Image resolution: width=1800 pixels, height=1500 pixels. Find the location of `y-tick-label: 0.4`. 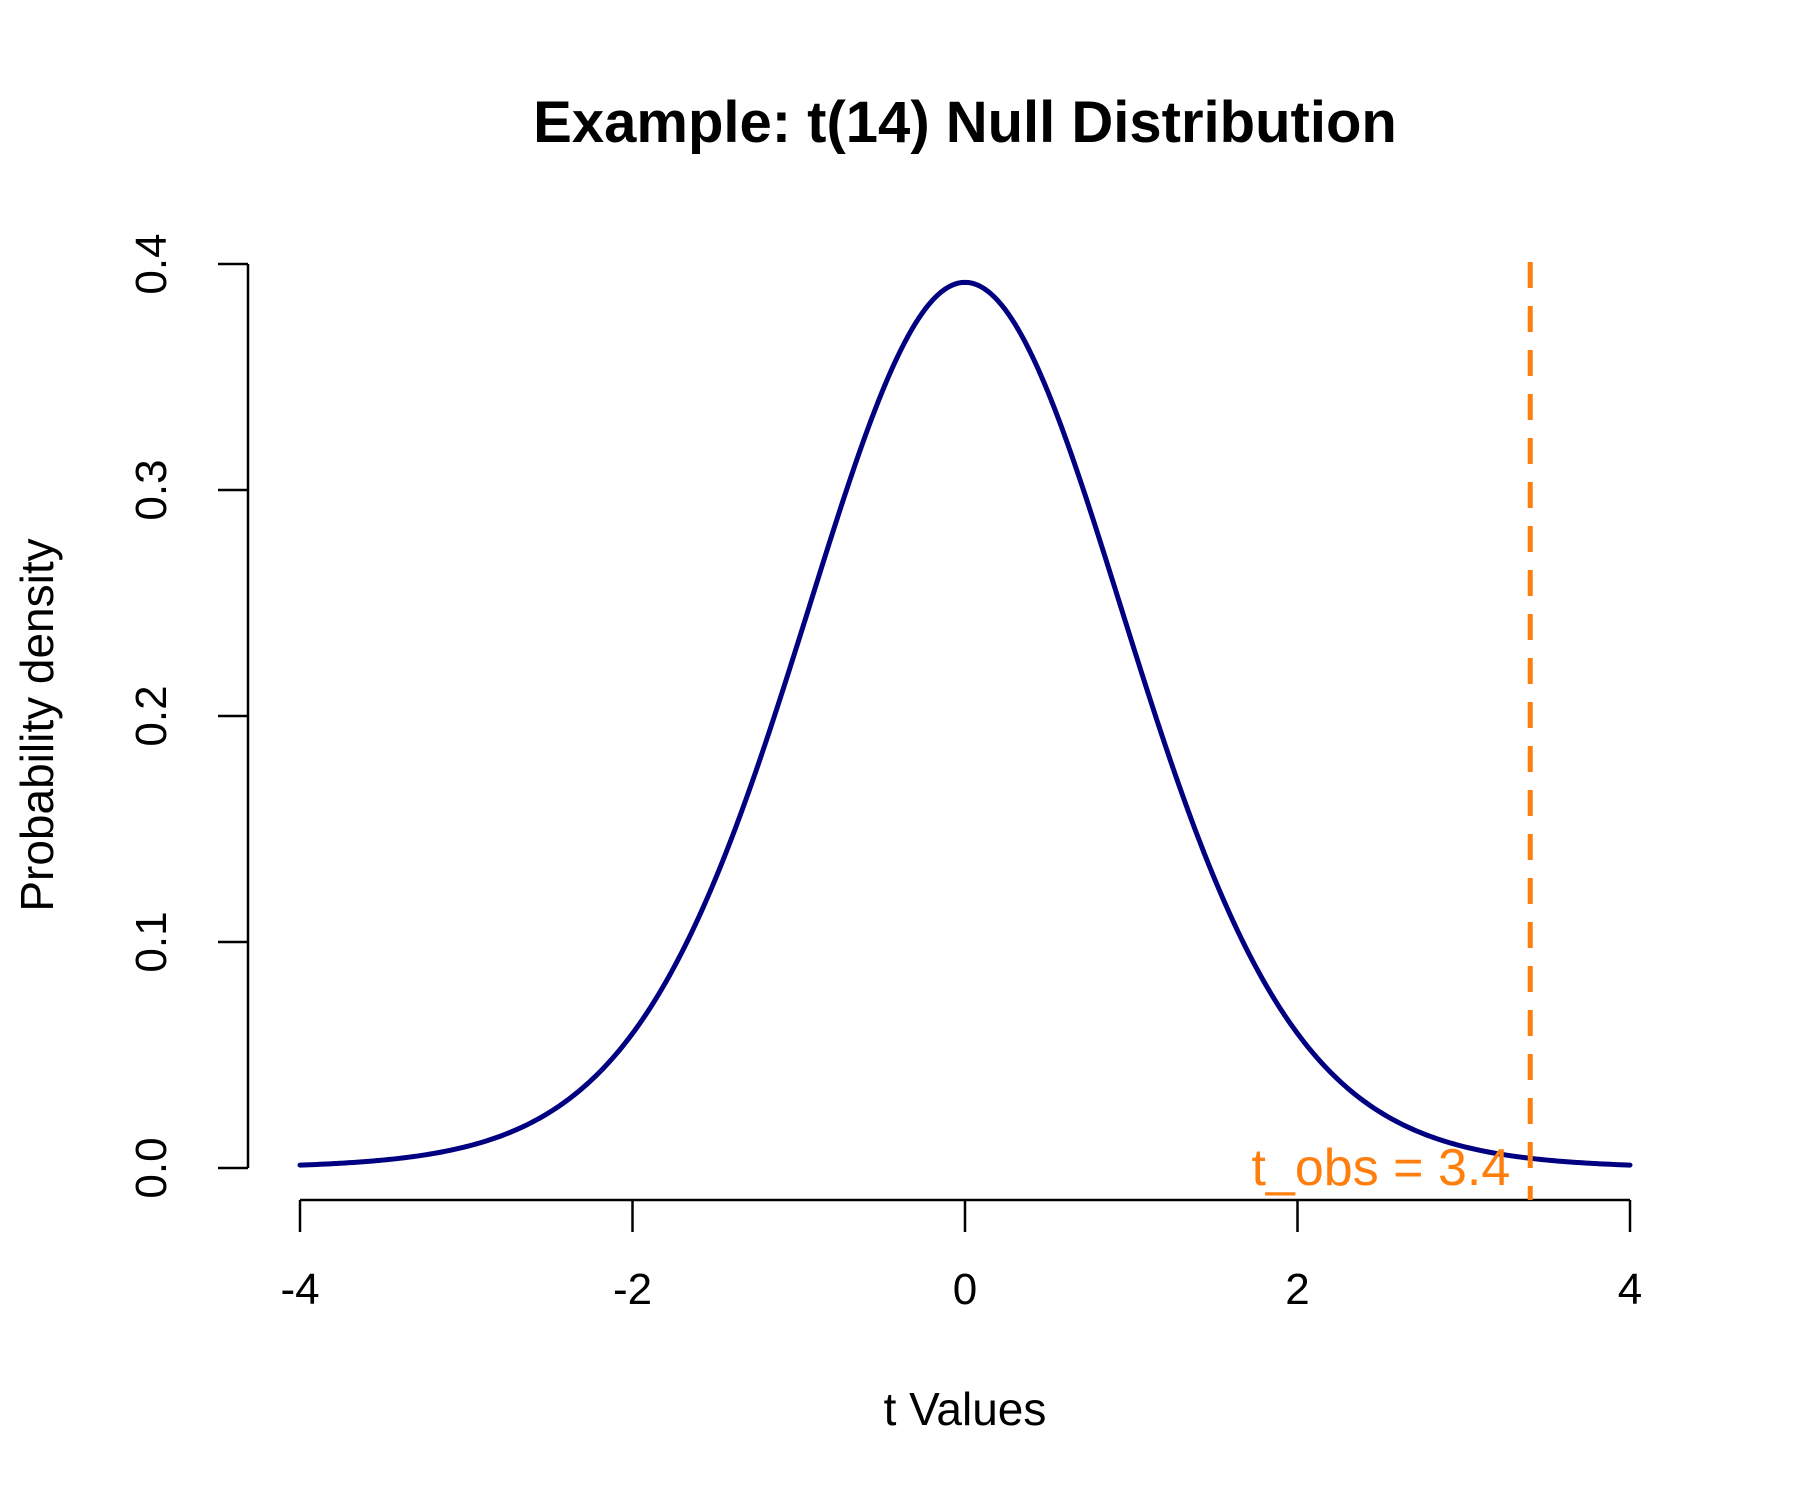

y-tick-label: 0.4 is located at coordinates (151, 263).